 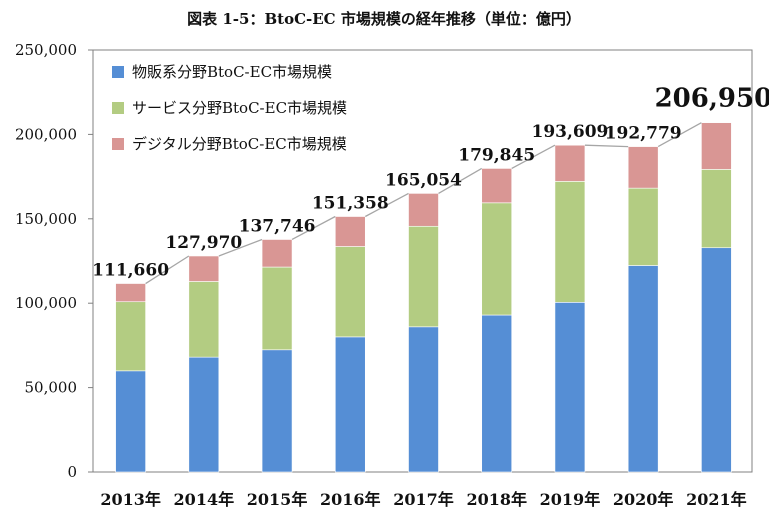 What do you see at coordinates (384, 19) in the screenshot?
I see `chart-title: 図表 1-5：BtoC-EC 市場規模の経年推移（単位：億円）` at bounding box center [384, 19].